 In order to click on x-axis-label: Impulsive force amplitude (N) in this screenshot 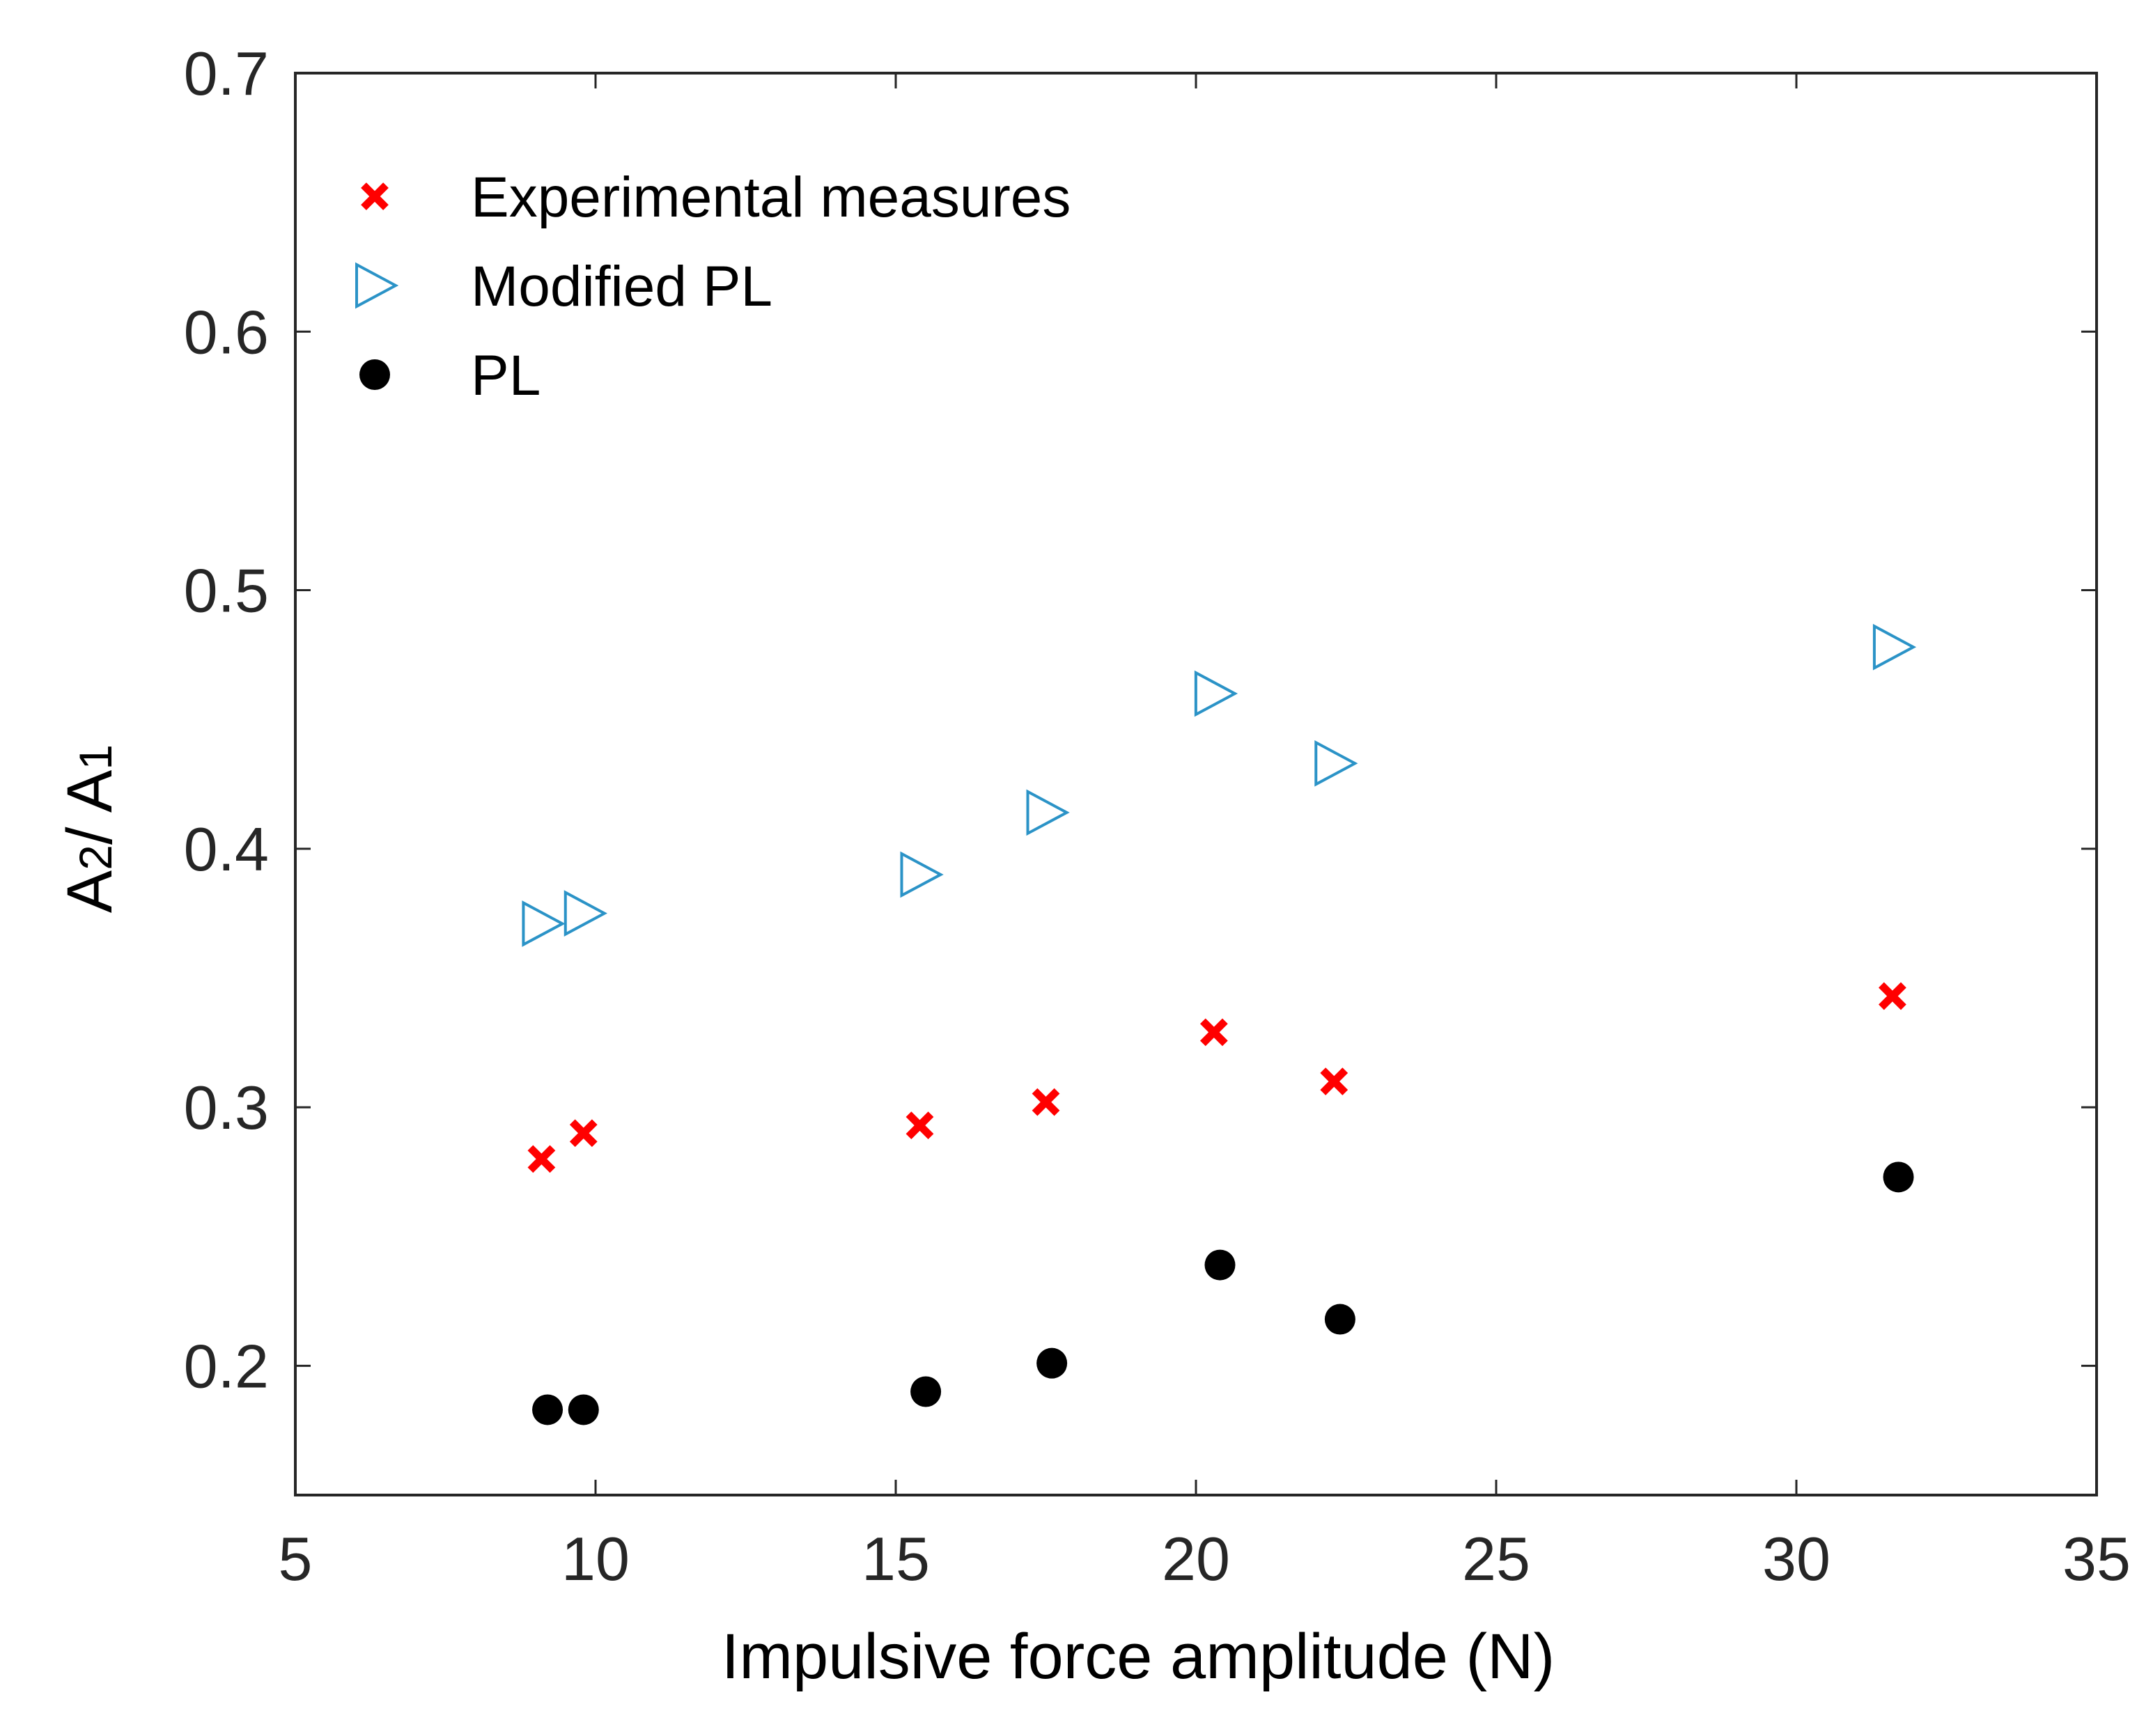, I will do `click(1138, 1657)`.